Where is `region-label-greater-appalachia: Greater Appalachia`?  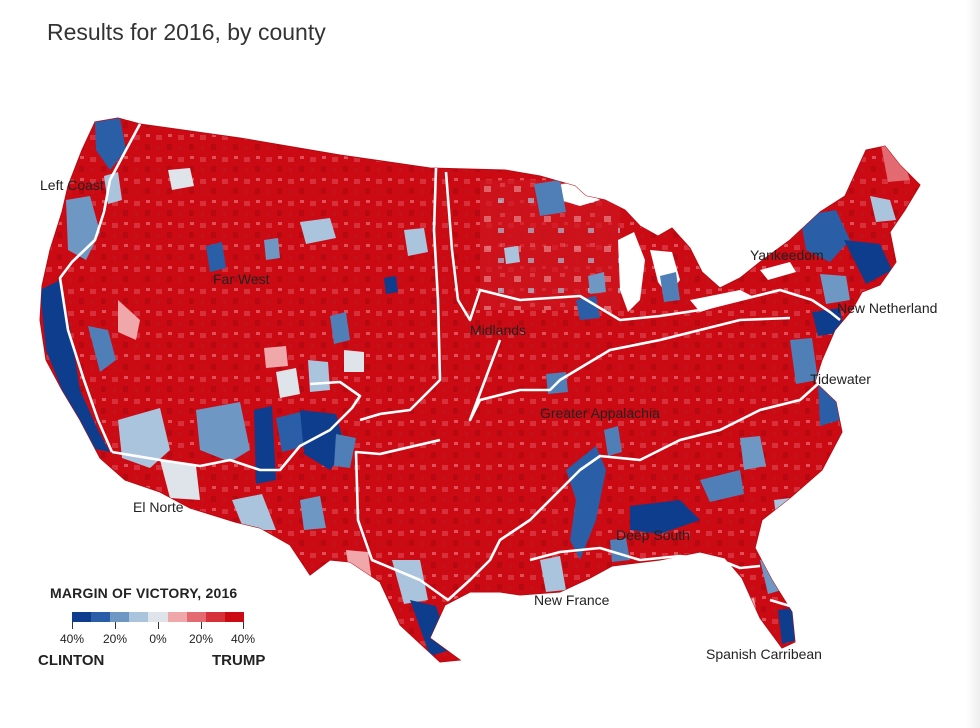
region-label-greater-appalachia: Greater Appalachia is located at coordinates (600, 413).